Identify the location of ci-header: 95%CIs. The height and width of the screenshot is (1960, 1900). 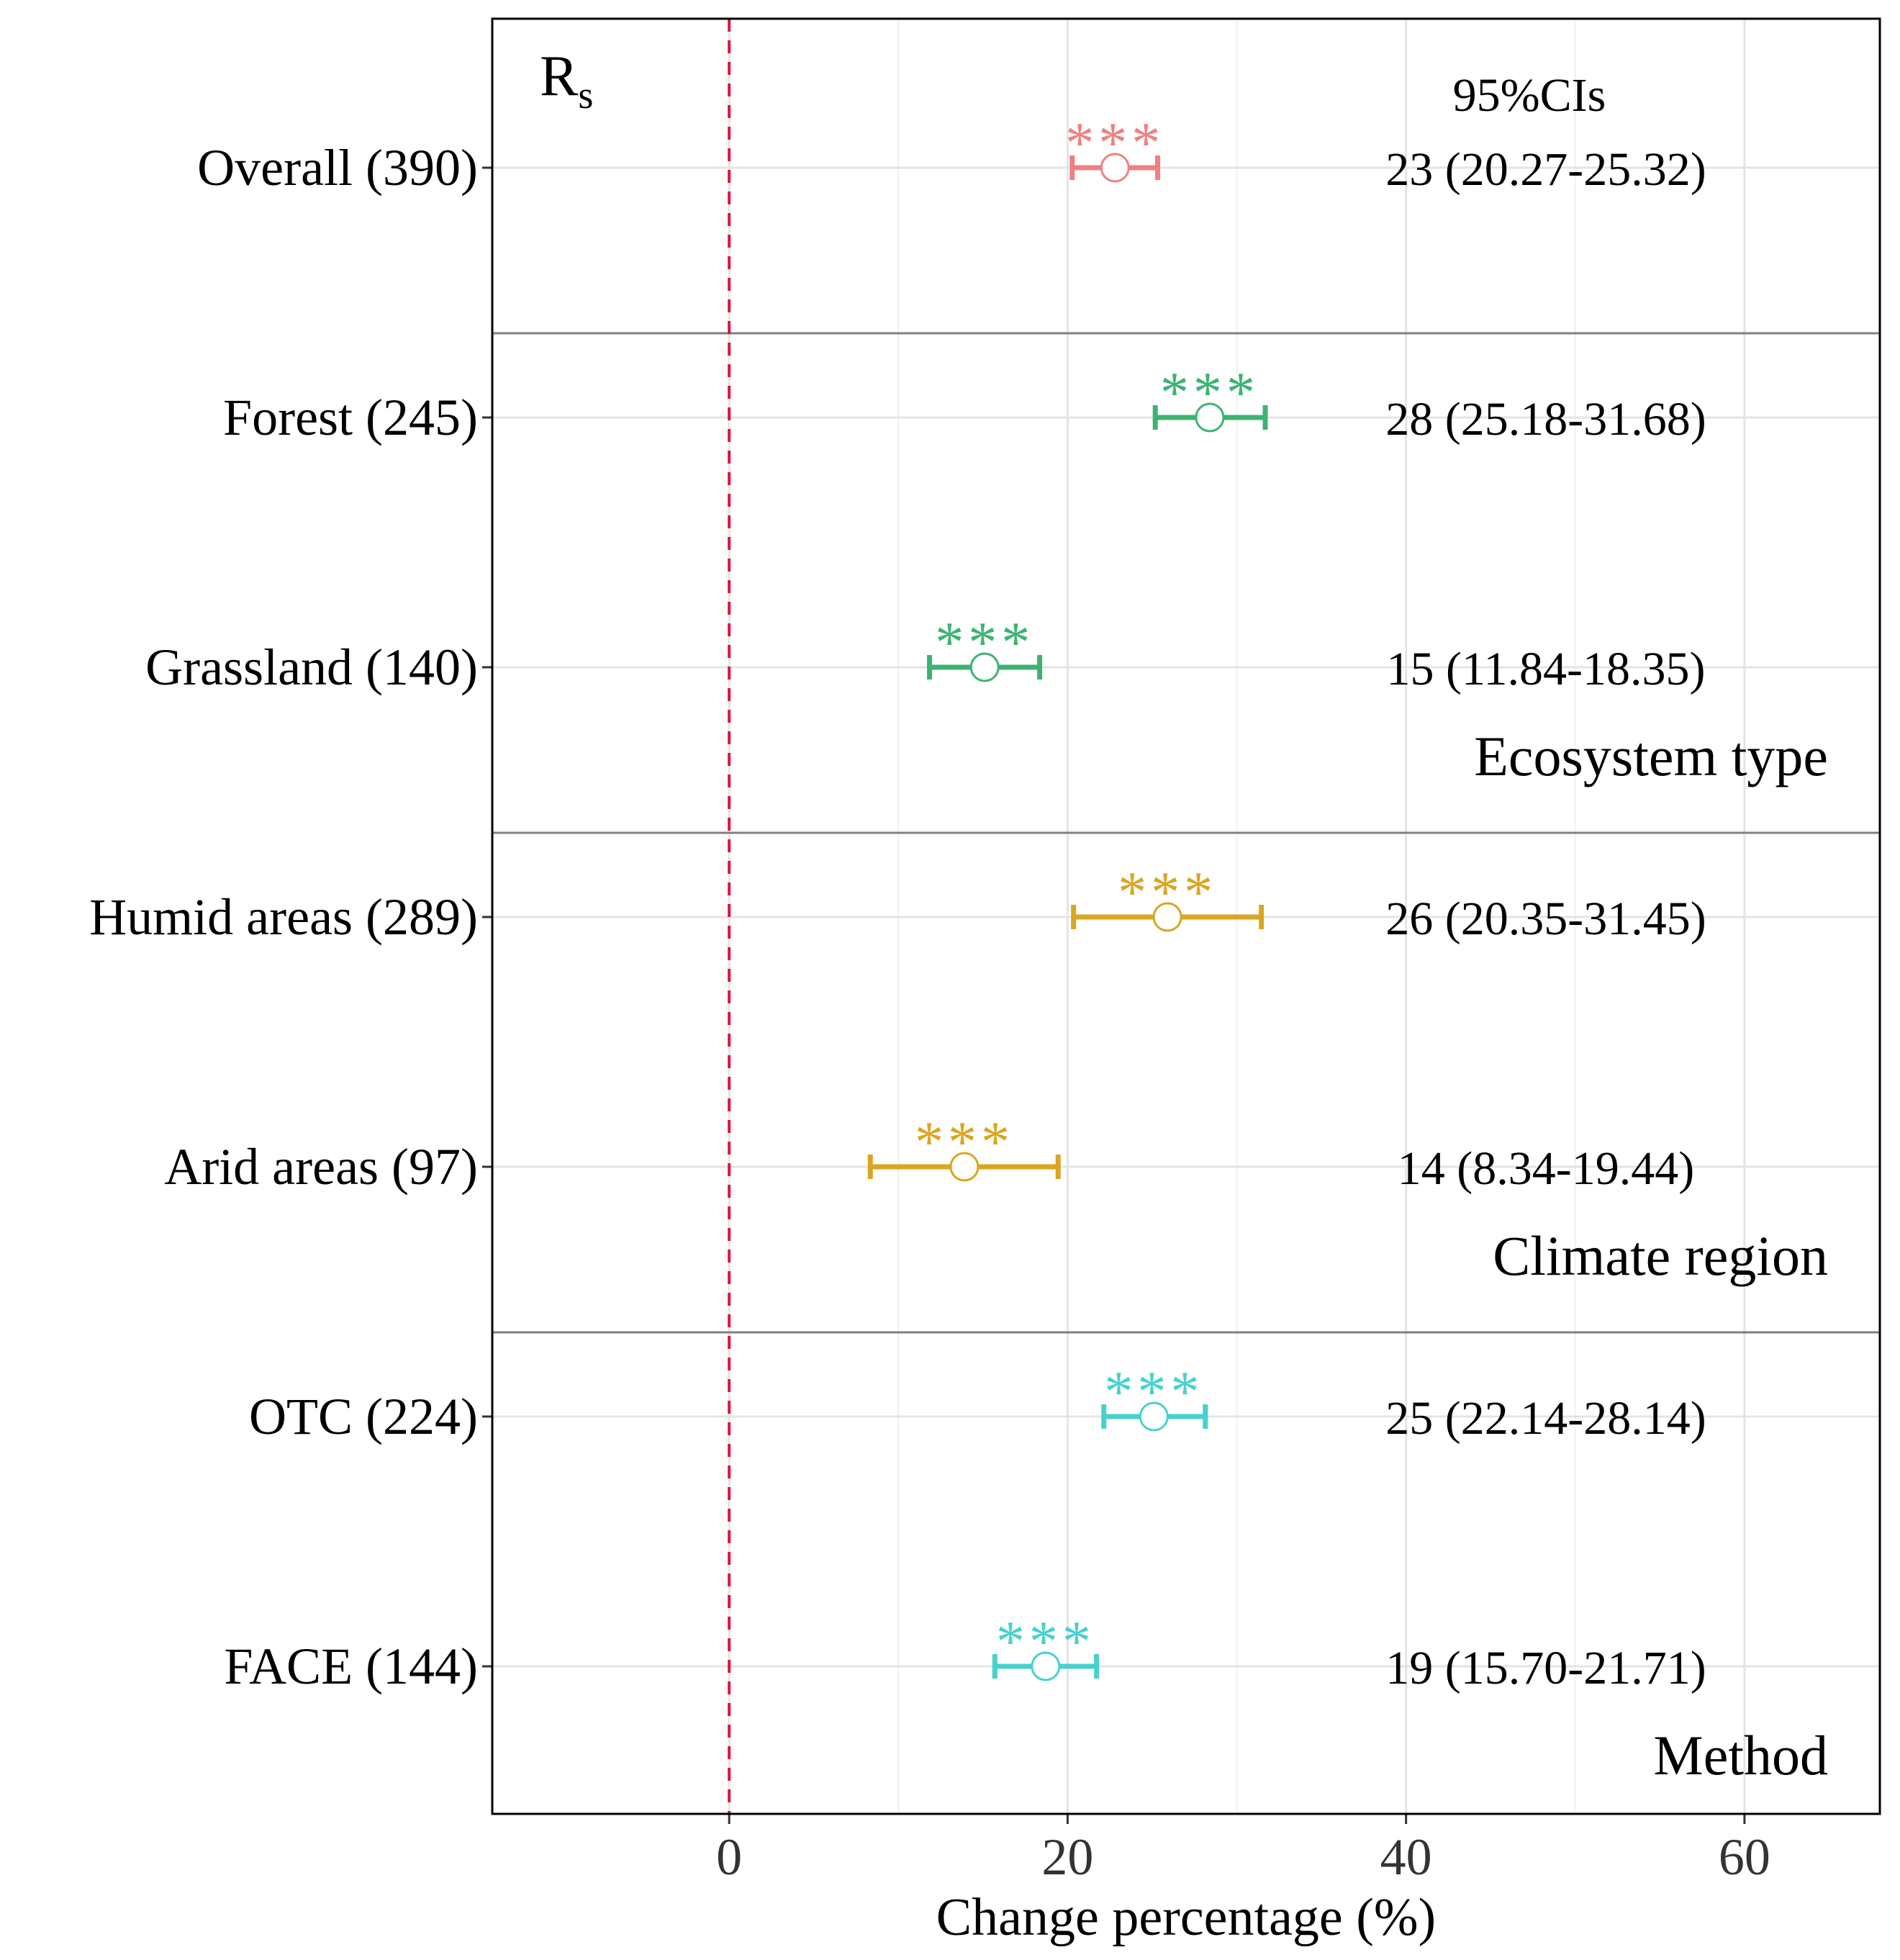
(1530, 95).